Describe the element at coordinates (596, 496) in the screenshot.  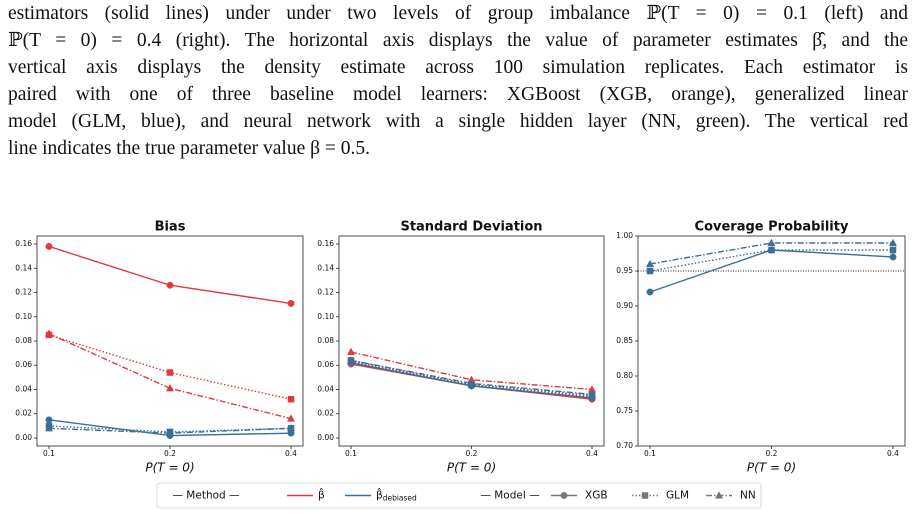
I see `legend-label: XGB` at that location.